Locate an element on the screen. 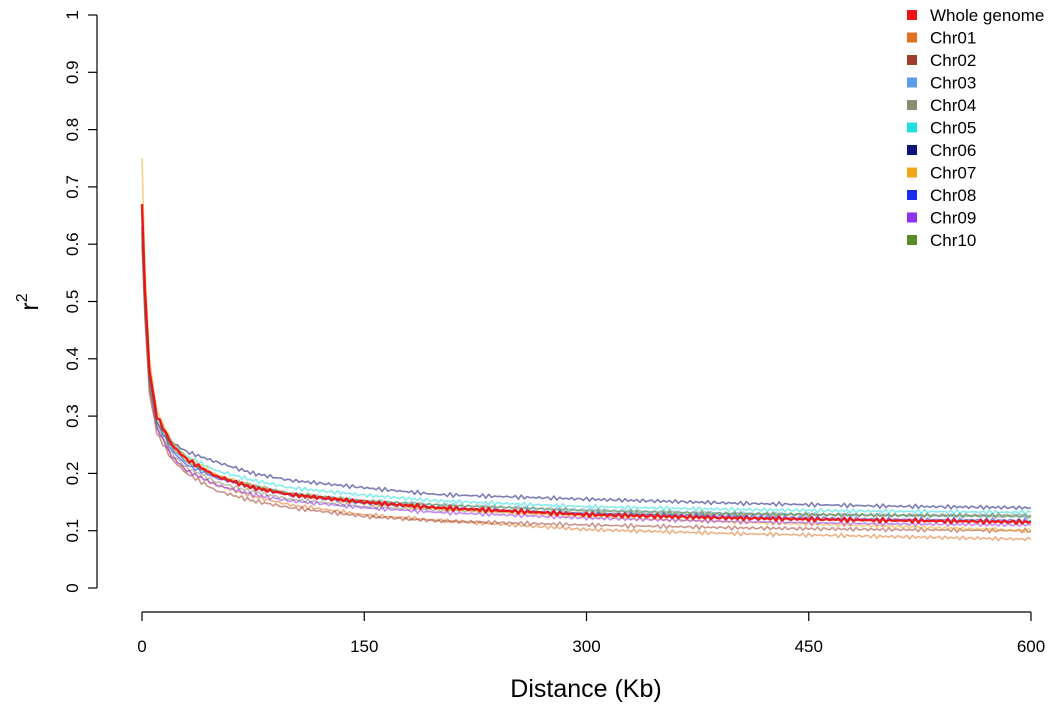 This screenshot has width=1063, height=709. y-tick-label-5: 0.5 is located at coordinates (72, 302).